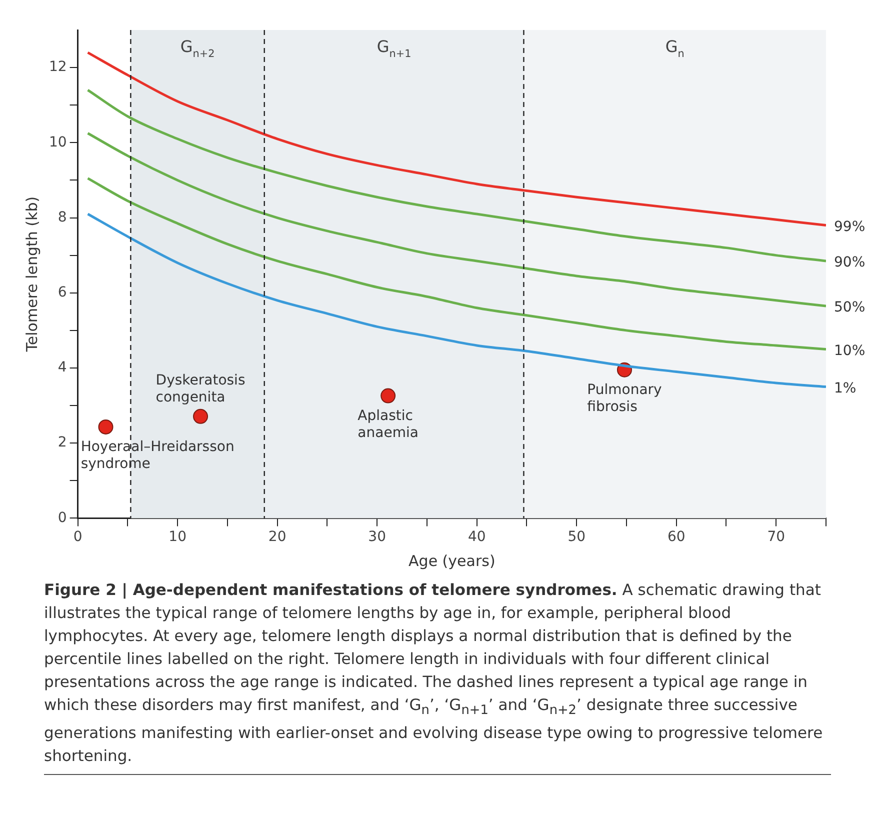 This screenshot has height=834, width=871. Describe the element at coordinates (62, 368) in the screenshot. I see `y-tick-label: 4` at that location.